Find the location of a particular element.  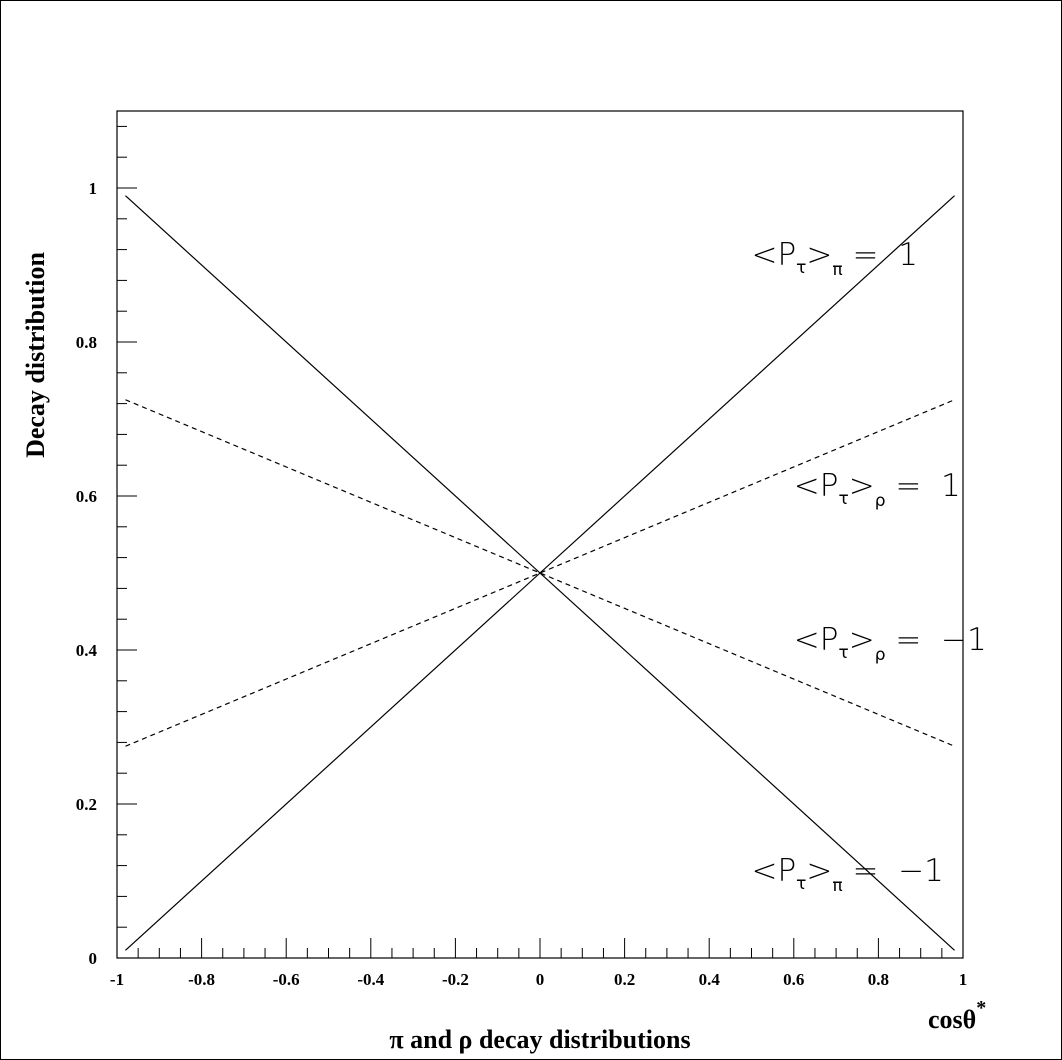

y-tick-label: 0.6 is located at coordinates (86, 496).